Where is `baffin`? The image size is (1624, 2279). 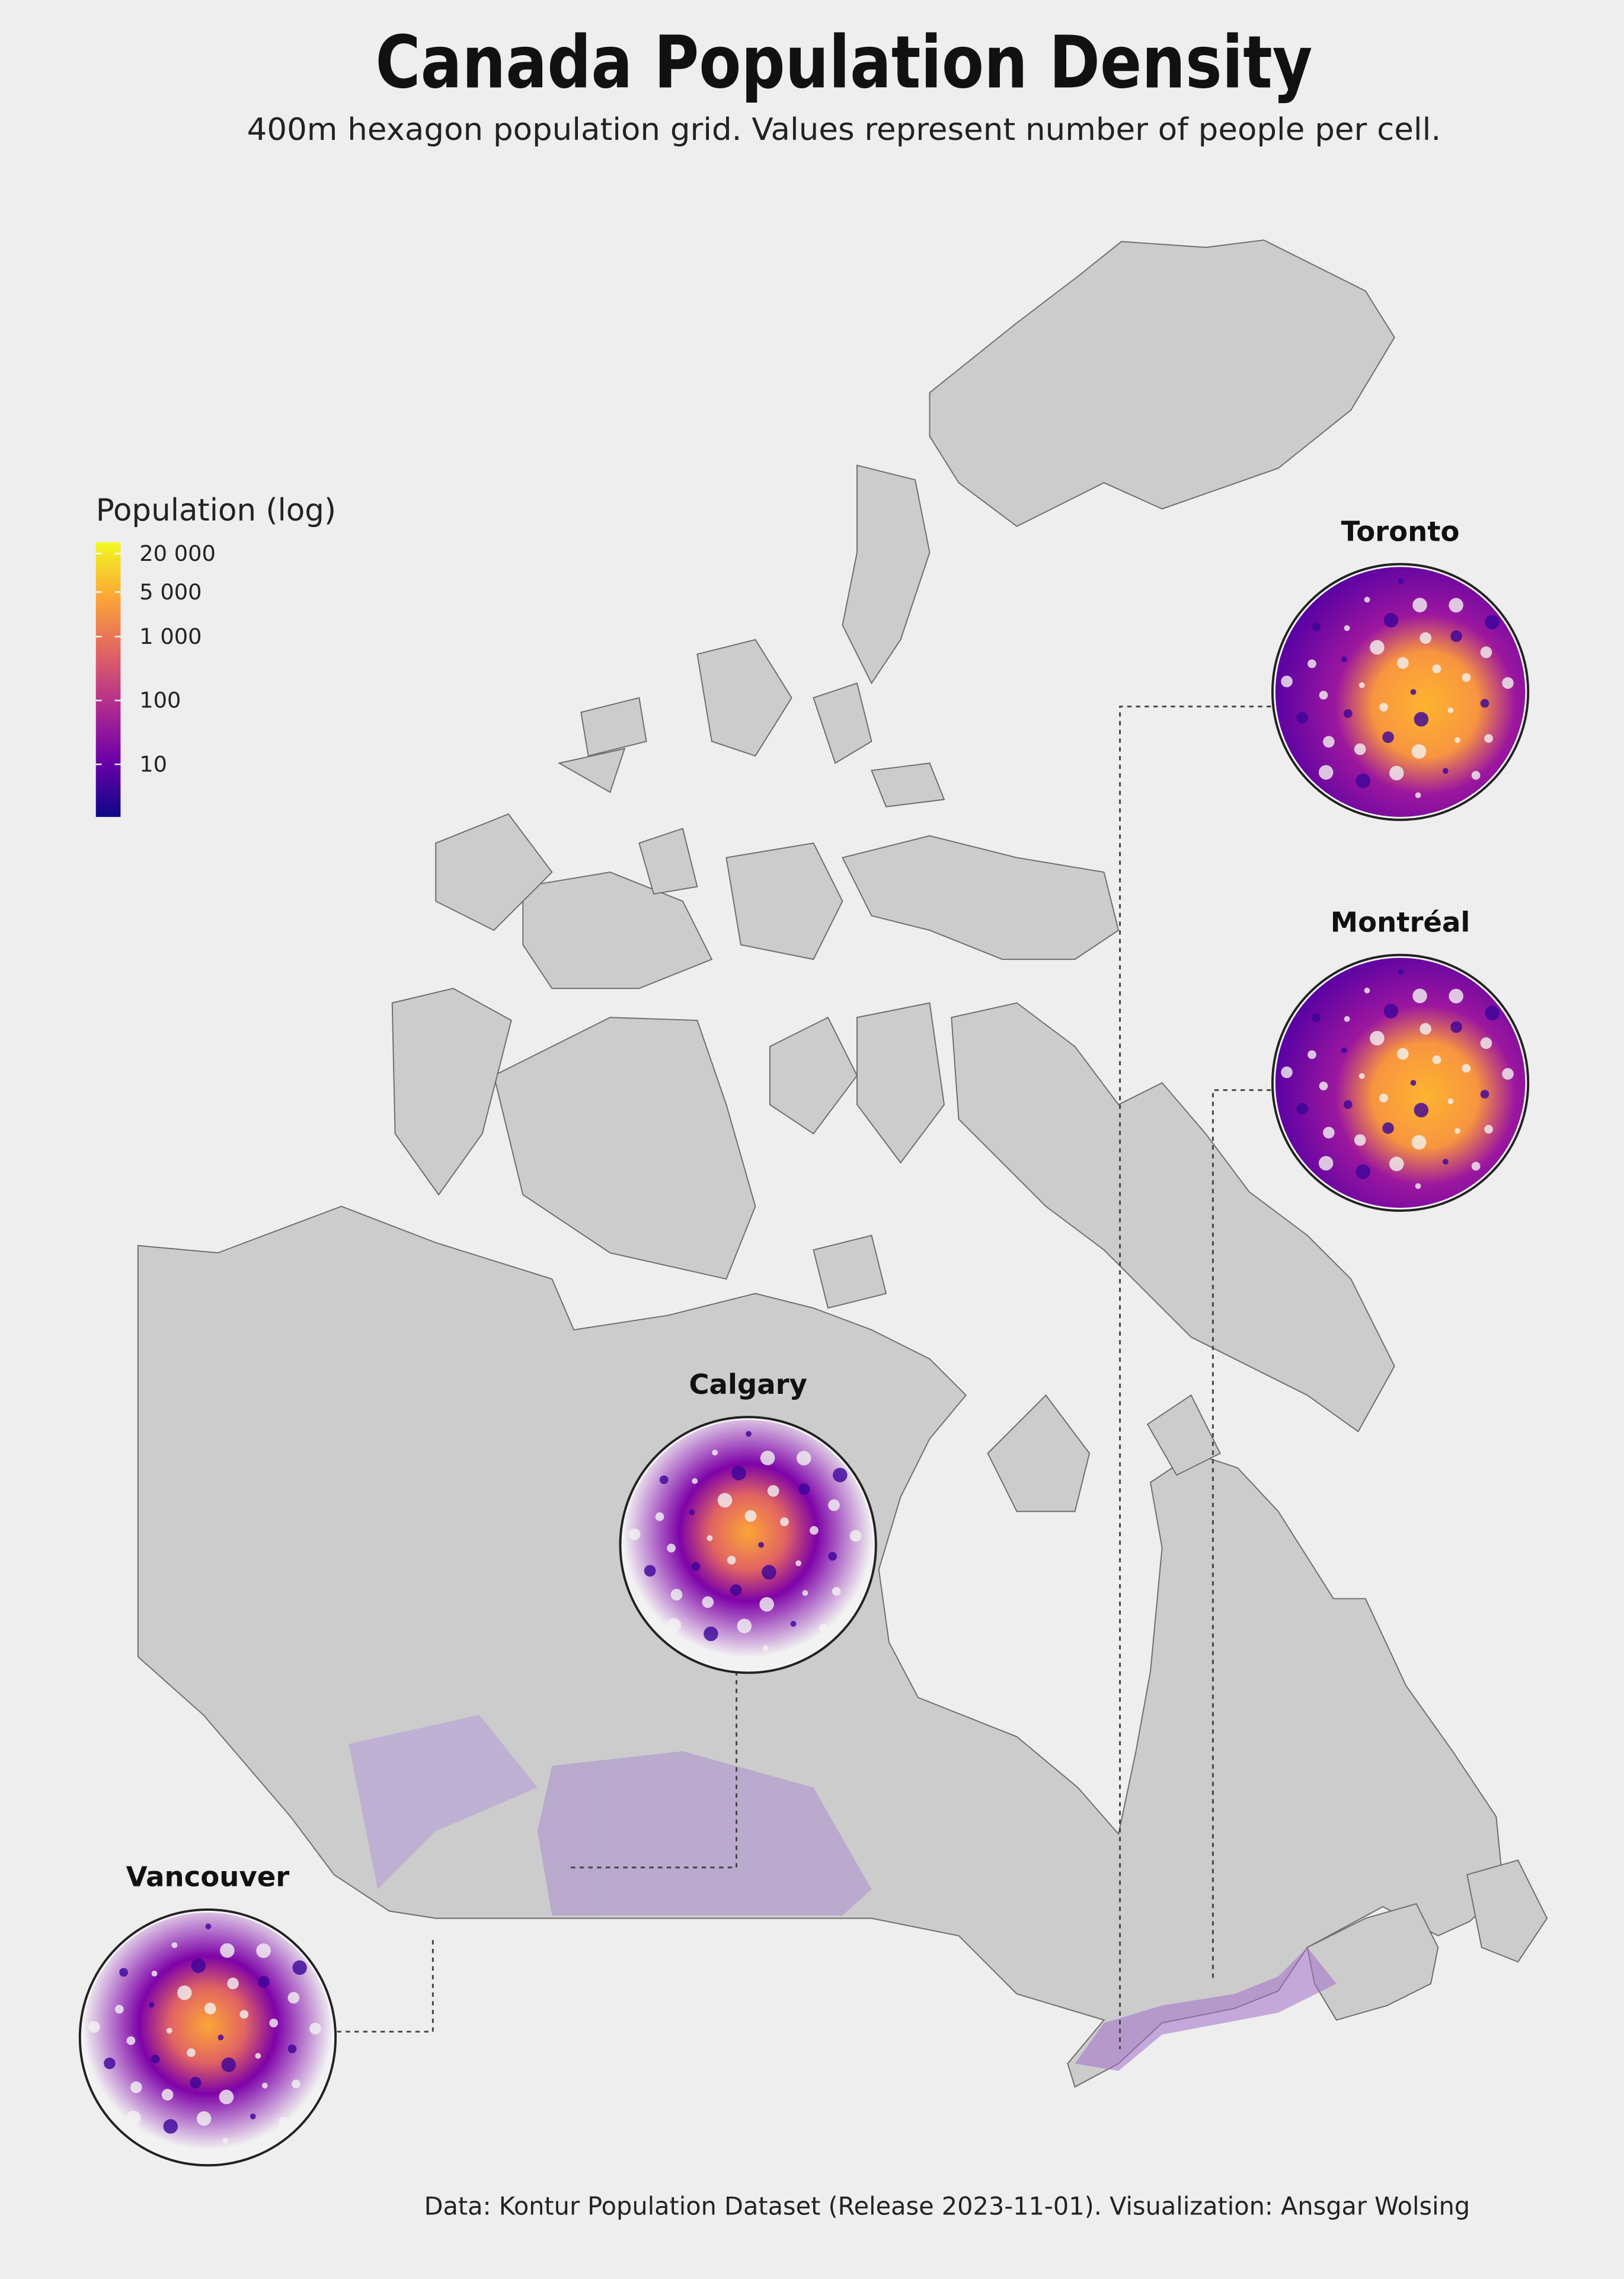
baffin is located at coordinates (1173, 1217).